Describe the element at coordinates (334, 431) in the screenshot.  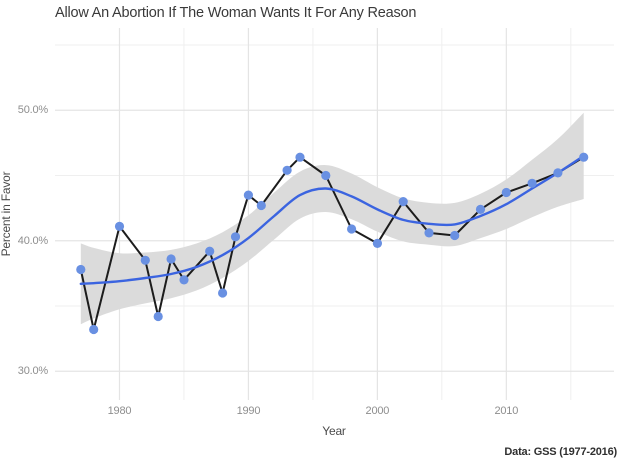
I see `x-axis-title: Year` at that location.